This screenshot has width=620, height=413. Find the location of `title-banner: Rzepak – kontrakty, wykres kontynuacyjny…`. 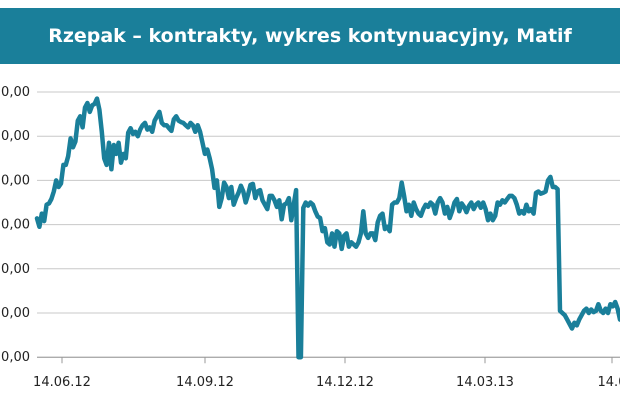

title-banner: Rzepak – kontrakty, wykres kontynuacyjny… is located at coordinates (310, 36).